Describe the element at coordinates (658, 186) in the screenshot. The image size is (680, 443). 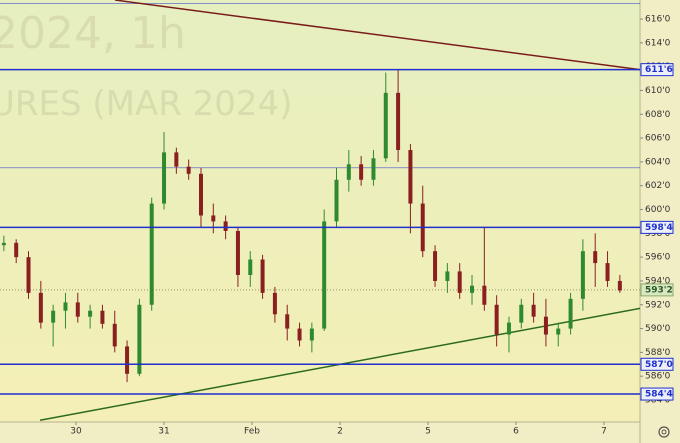
I see `y-tick-label: 602'0` at that location.